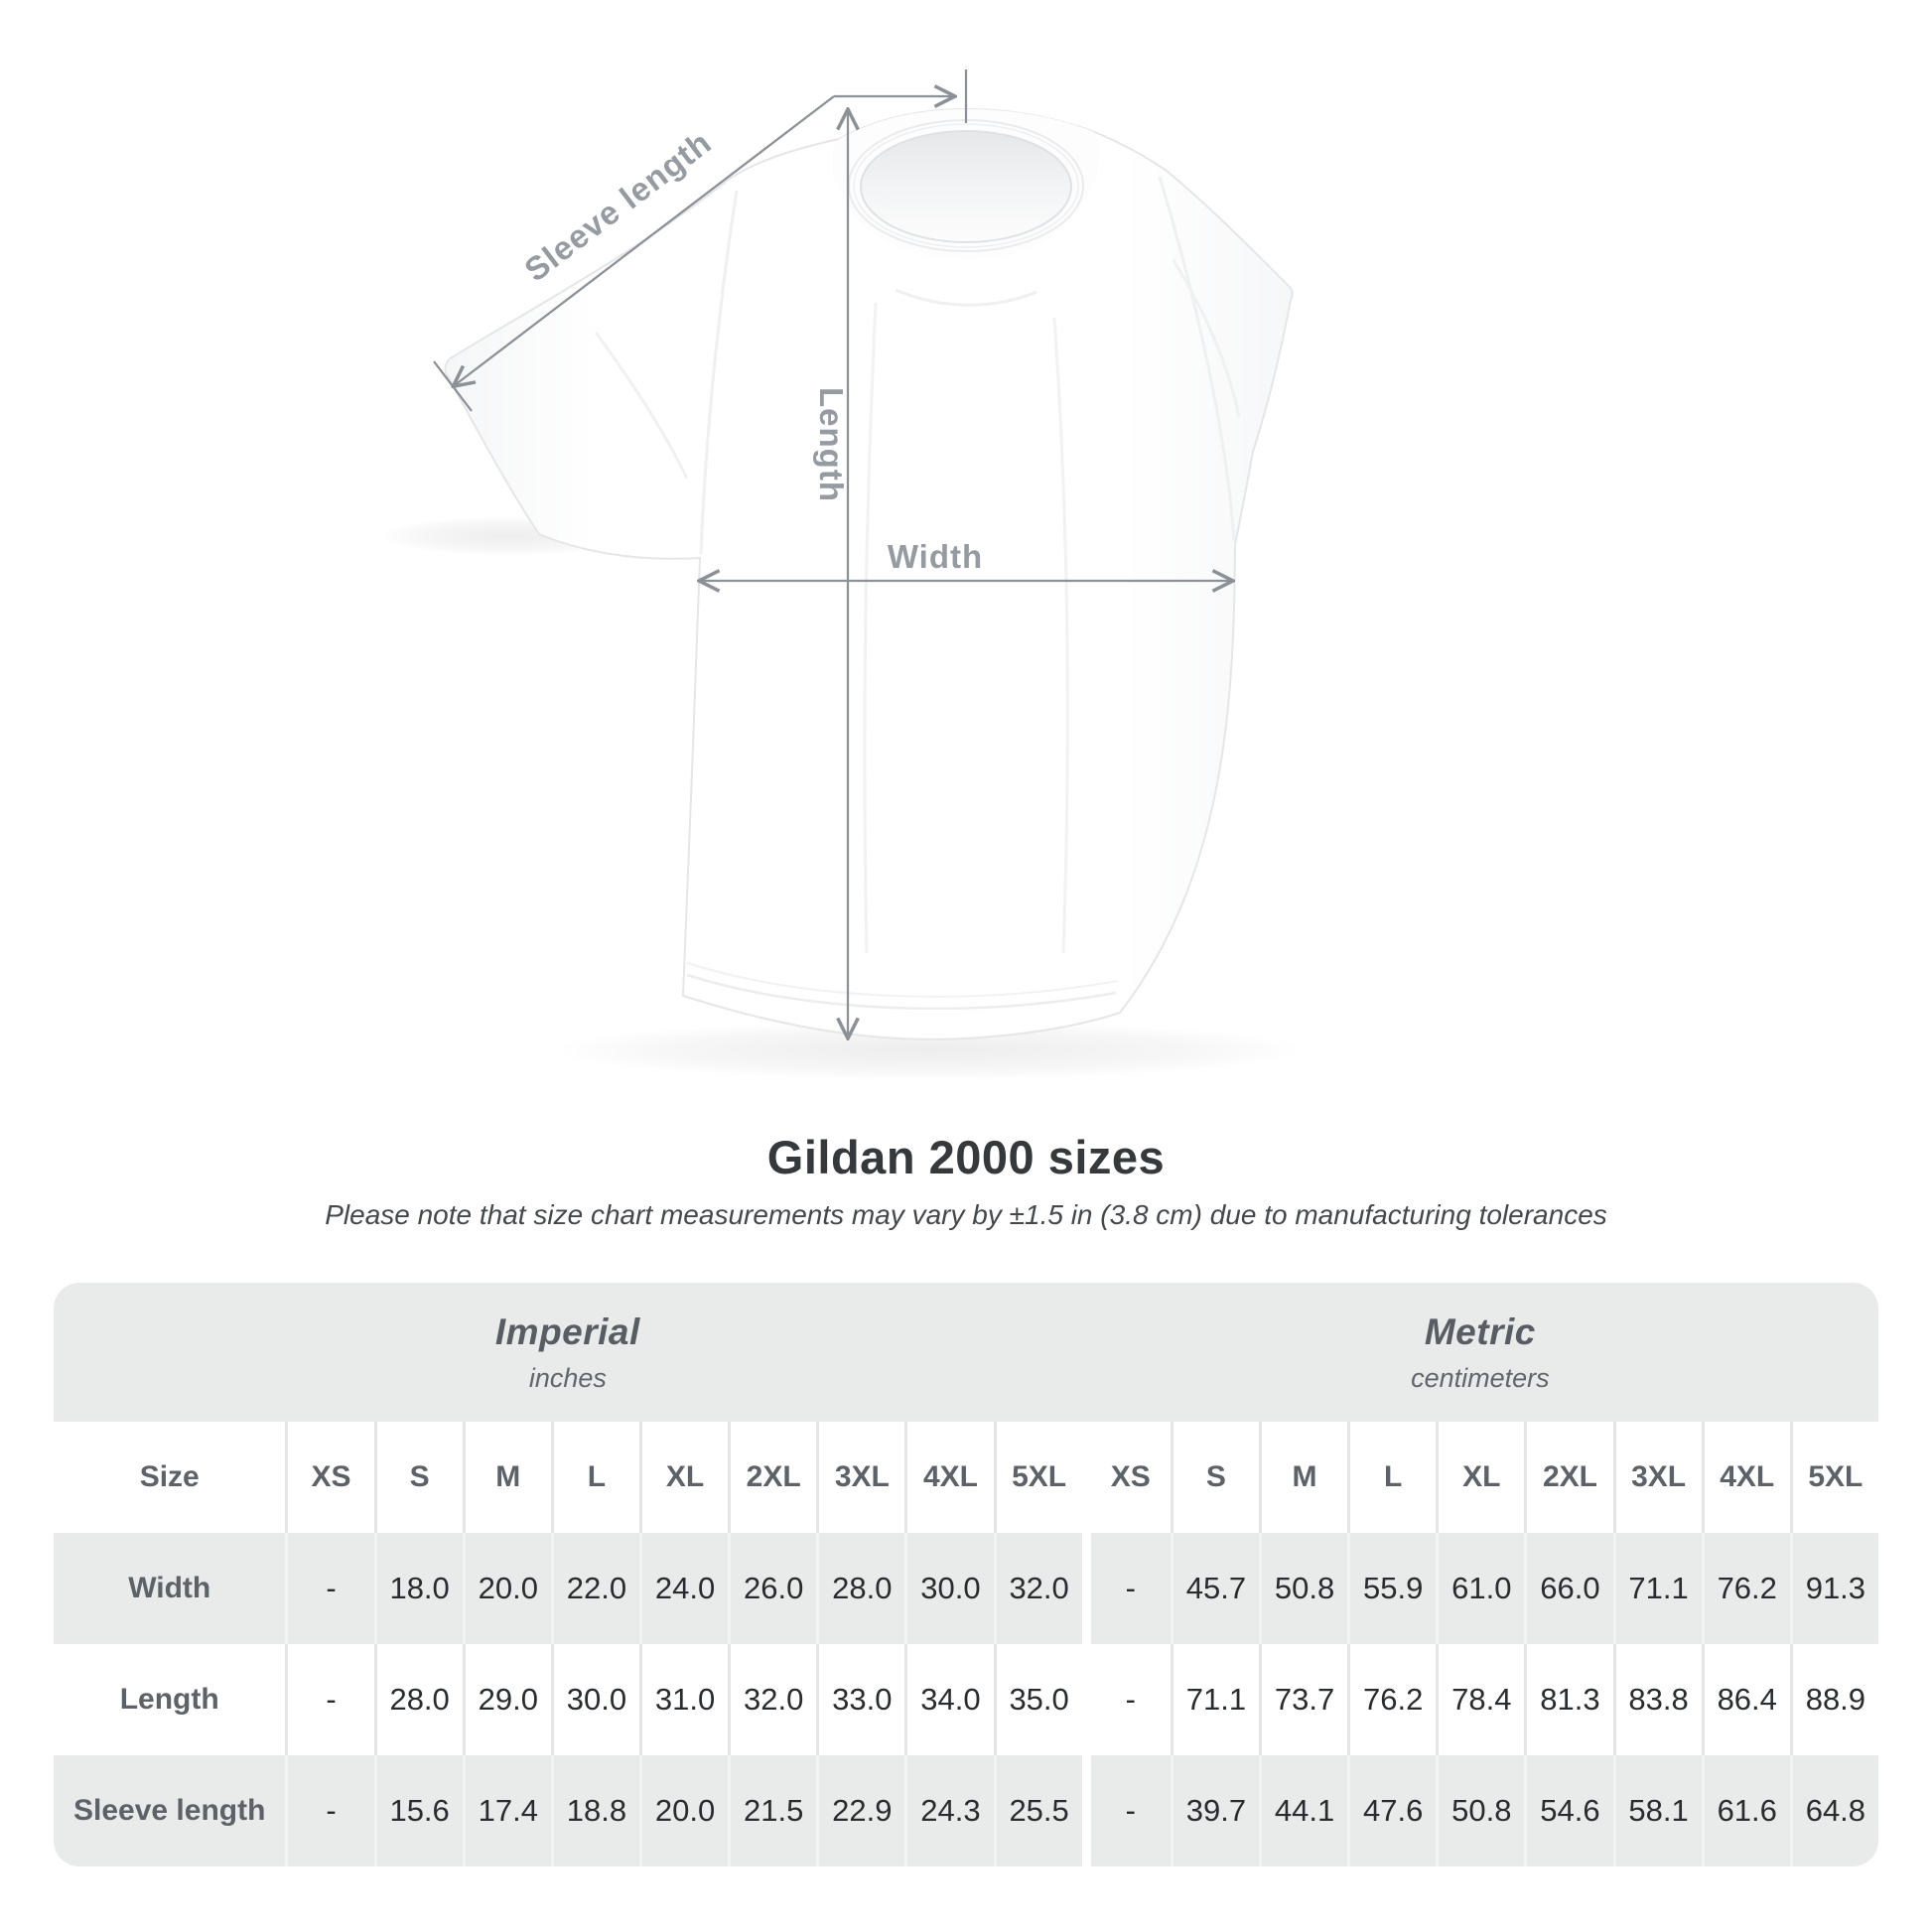 The width and height of the screenshot is (1932, 1932). Describe the element at coordinates (1657, 1810) in the screenshot. I see `size-value-cell: 58.1` at that location.